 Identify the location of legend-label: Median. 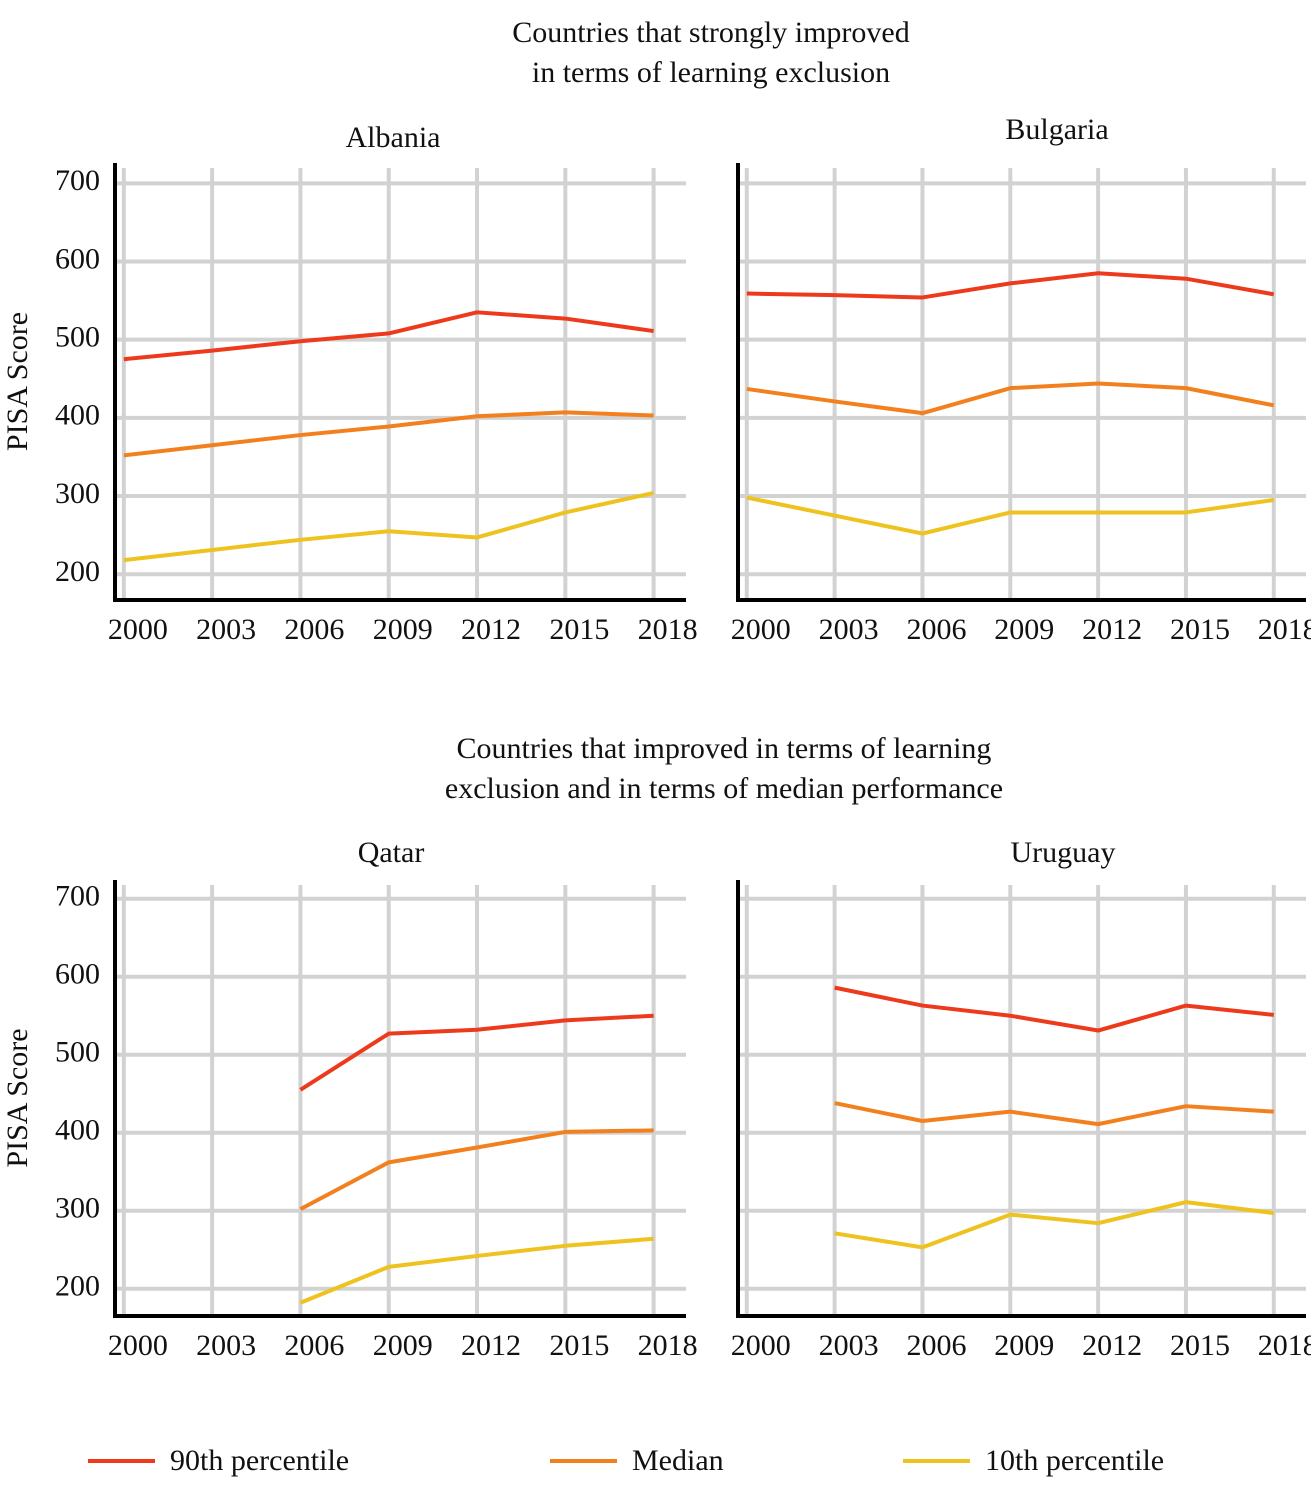
(678, 1460).